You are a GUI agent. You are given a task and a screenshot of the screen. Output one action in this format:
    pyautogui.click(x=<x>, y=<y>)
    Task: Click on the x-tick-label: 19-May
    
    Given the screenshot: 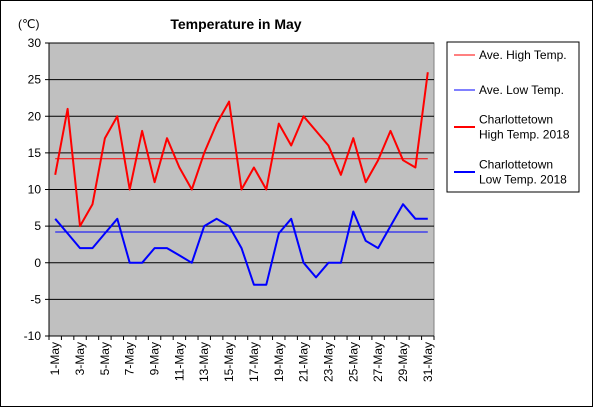 What is the action you would take?
    pyautogui.click(x=279, y=362)
    